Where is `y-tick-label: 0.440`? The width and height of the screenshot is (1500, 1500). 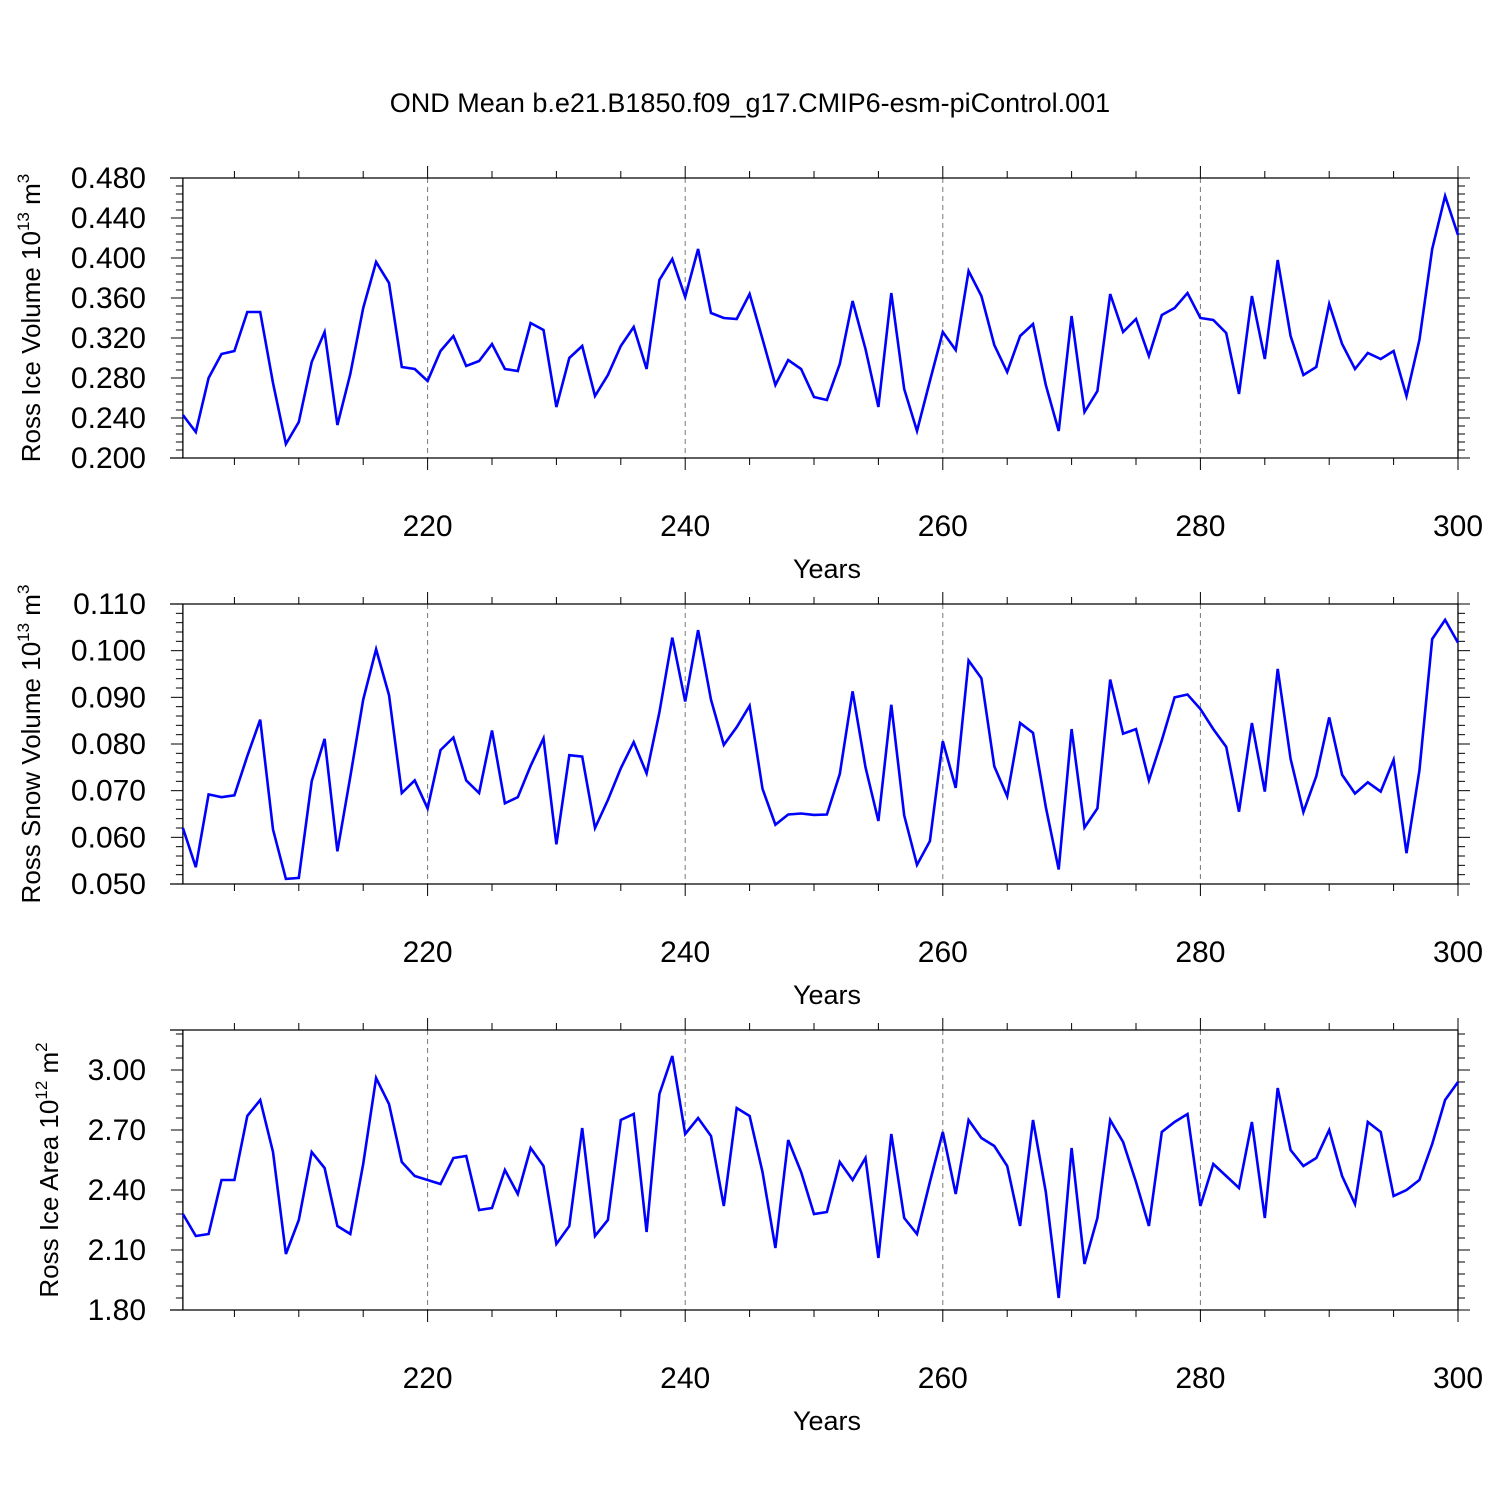
y-tick-label: 0.440 is located at coordinates (108, 218).